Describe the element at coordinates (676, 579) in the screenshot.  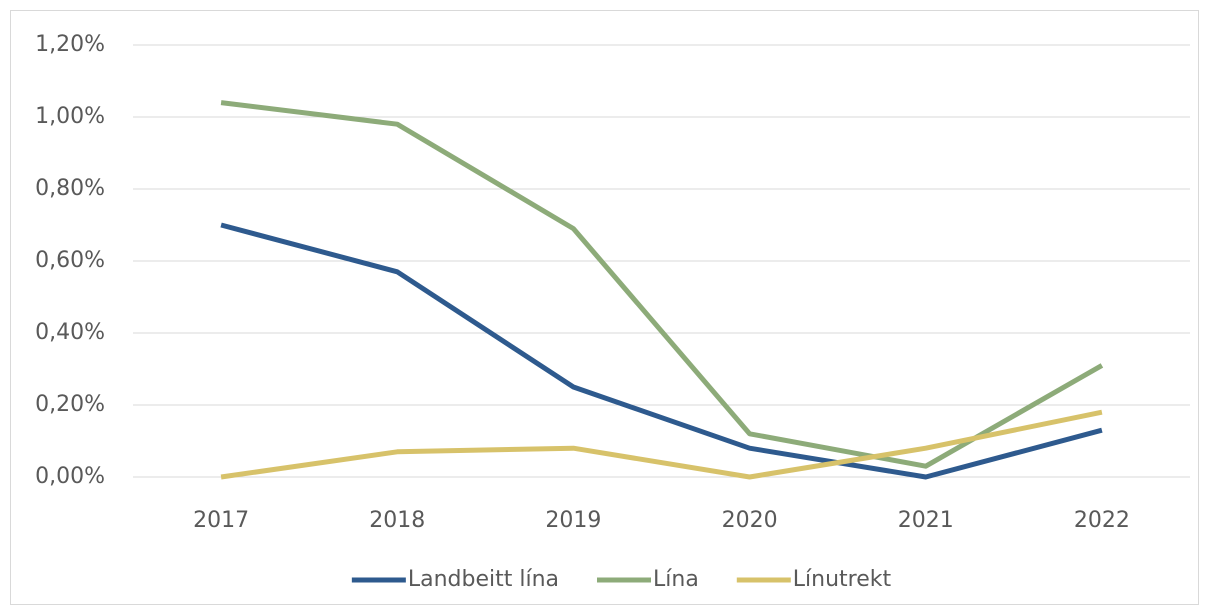
I see `legend-label: Lína` at that location.